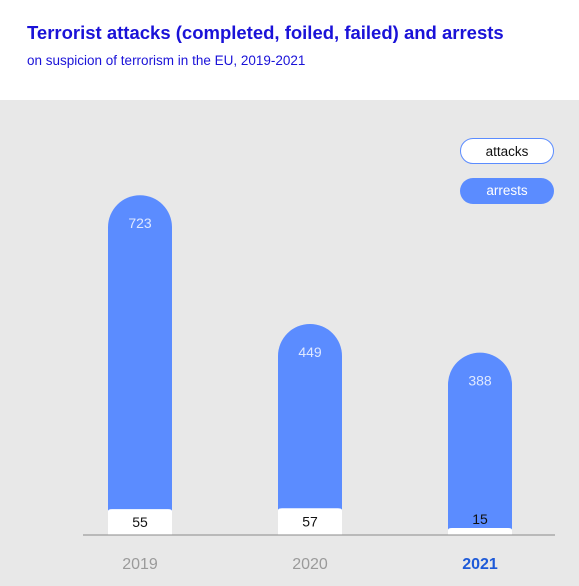 This screenshot has height=586, width=579. What do you see at coordinates (507, 151) in the screenshot?
I see `legend-attacks: attacks` at bounding box center [507, 151].